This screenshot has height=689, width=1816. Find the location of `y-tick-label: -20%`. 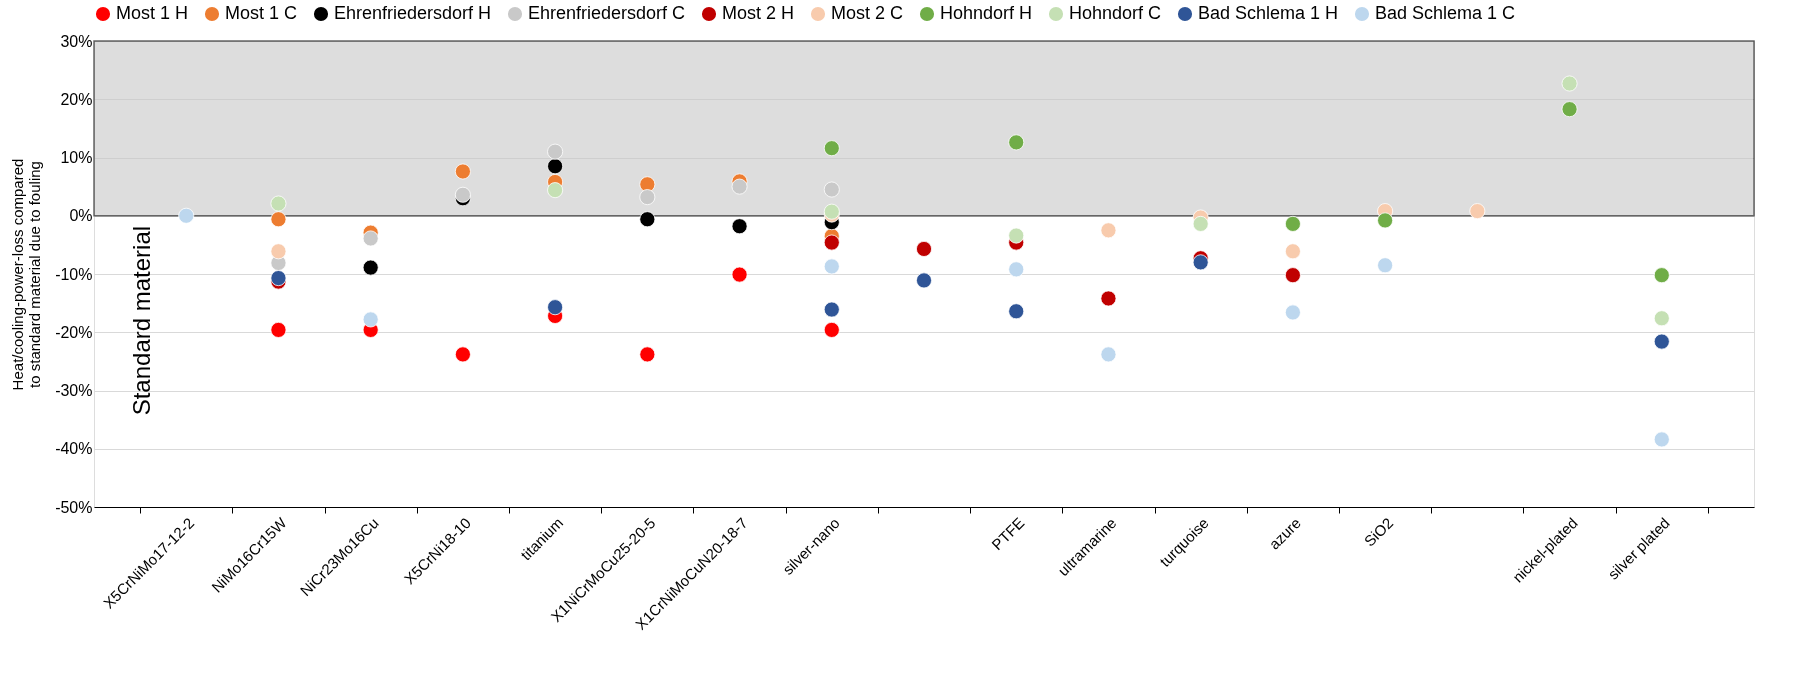

y-tick-label: -20% is located at coordinates (74, 332).